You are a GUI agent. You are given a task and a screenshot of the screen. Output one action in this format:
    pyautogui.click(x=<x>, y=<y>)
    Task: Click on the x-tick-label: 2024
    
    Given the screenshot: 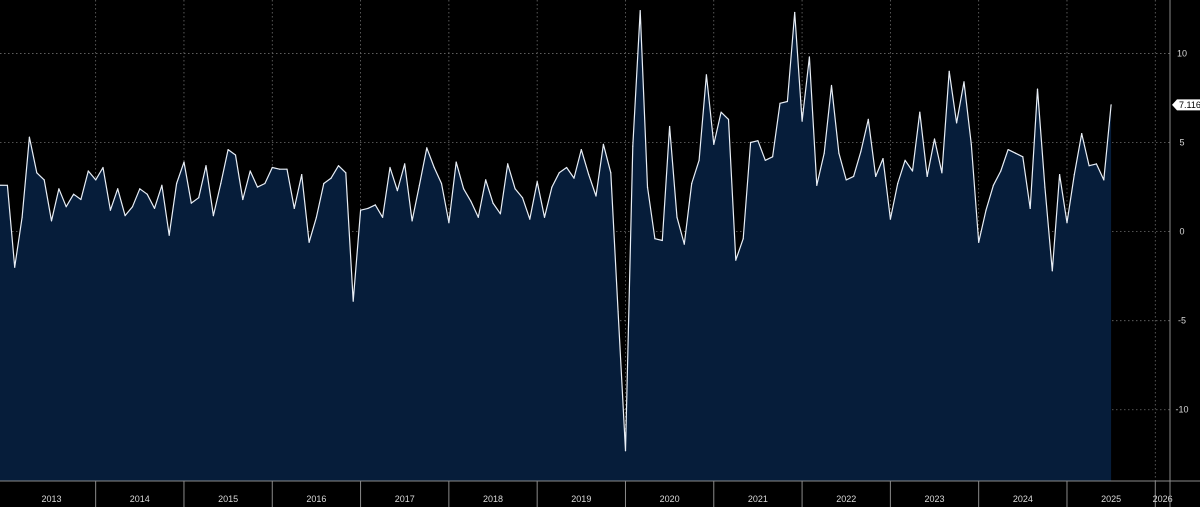 What is the action you would take?
    pyautogui.click(x=1023, y=499)
    